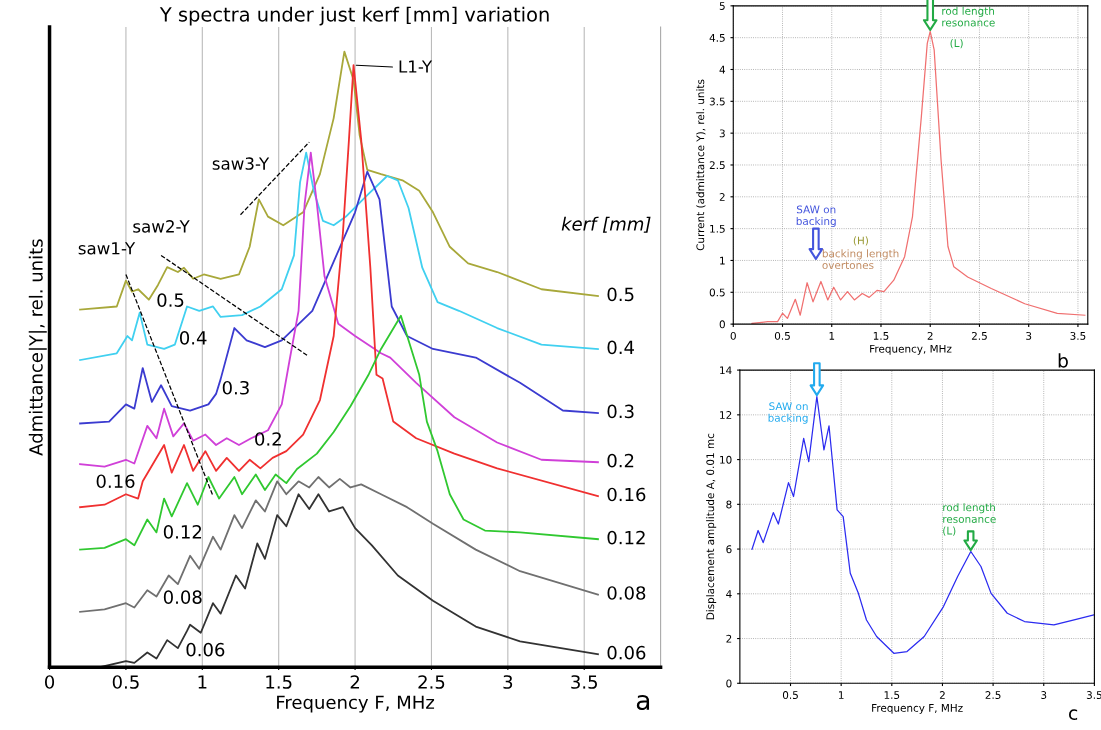 The image size is (1101, 730). What do you see at coordinates (923, 524) in the screenshot?
I see `line-series` at bounding box center [923, 524].